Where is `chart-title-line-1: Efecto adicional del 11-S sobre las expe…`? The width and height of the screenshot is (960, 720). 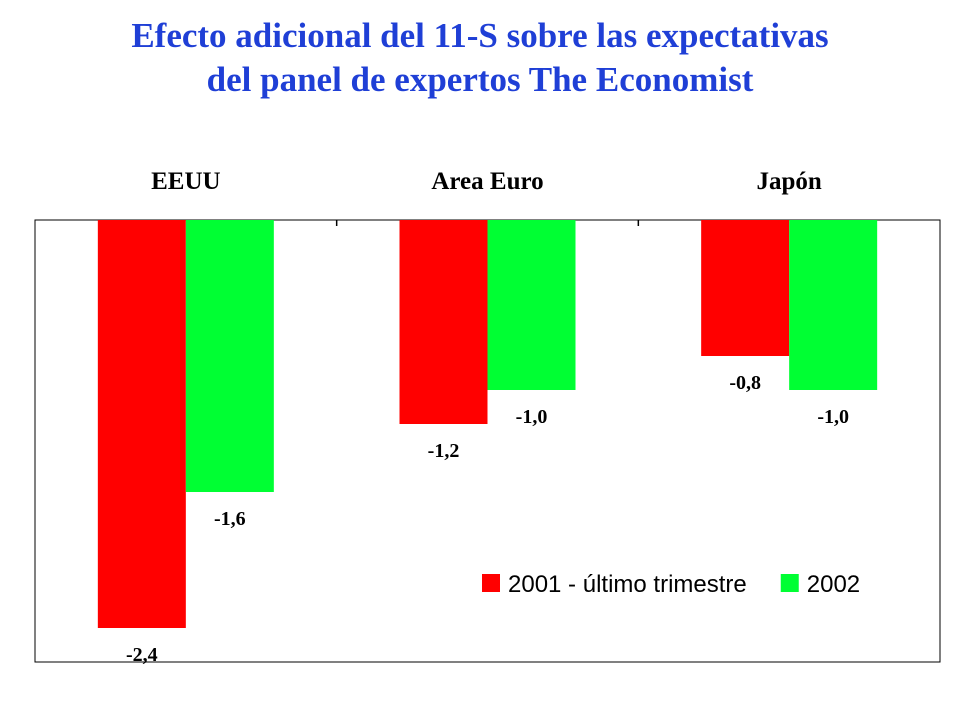 chart-title-line-1: Efecto adicional del 11-S sobre las expe… is located at coordinates (480, 35).